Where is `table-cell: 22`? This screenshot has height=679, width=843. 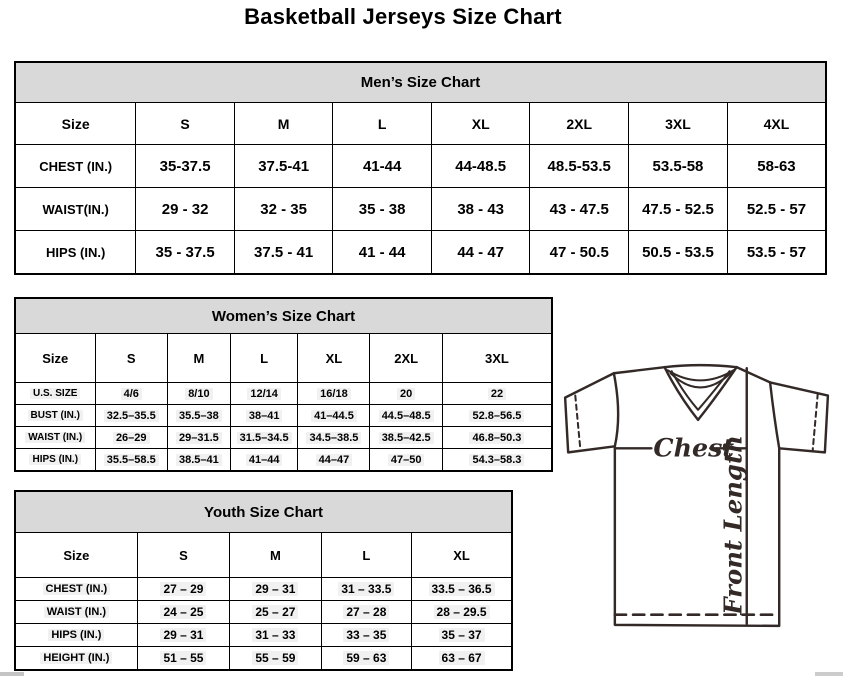 table-cell: 22 is located at coordinates (497, 393).